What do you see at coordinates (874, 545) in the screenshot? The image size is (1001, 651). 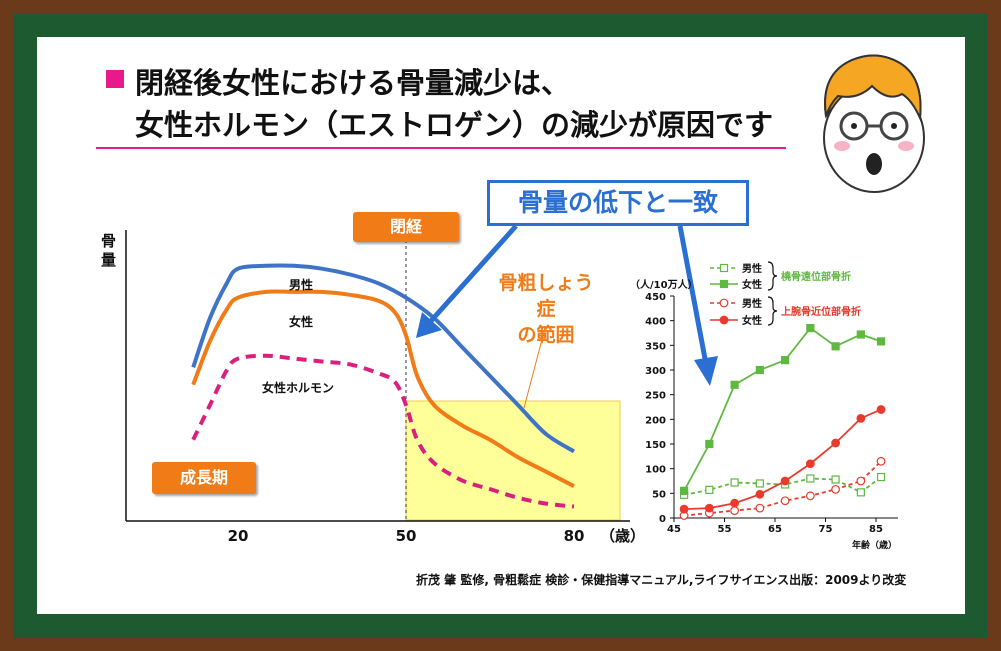 I see `right-x-label: 年齢（歳）` at bounding box center [874, 545].